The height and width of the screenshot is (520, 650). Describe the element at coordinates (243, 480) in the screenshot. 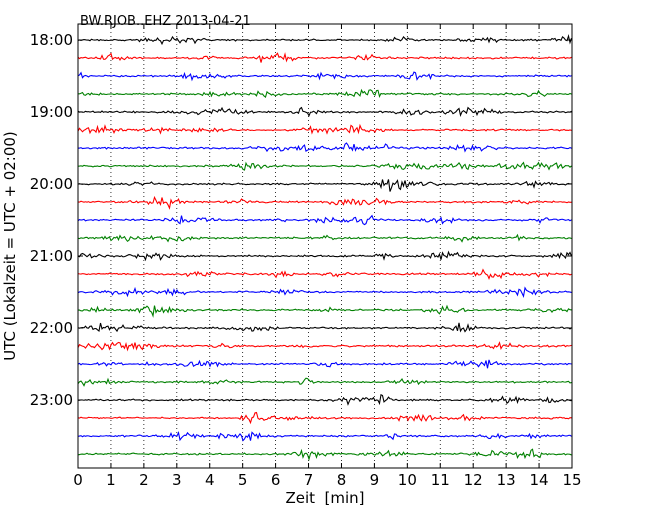

I see `x-tick-label: 5` at that location.